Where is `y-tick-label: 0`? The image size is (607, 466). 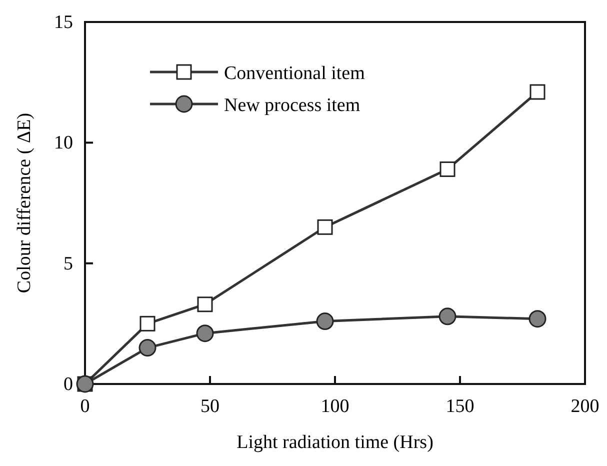
y-tick-label: 0 is located at coordinates (68, 384).